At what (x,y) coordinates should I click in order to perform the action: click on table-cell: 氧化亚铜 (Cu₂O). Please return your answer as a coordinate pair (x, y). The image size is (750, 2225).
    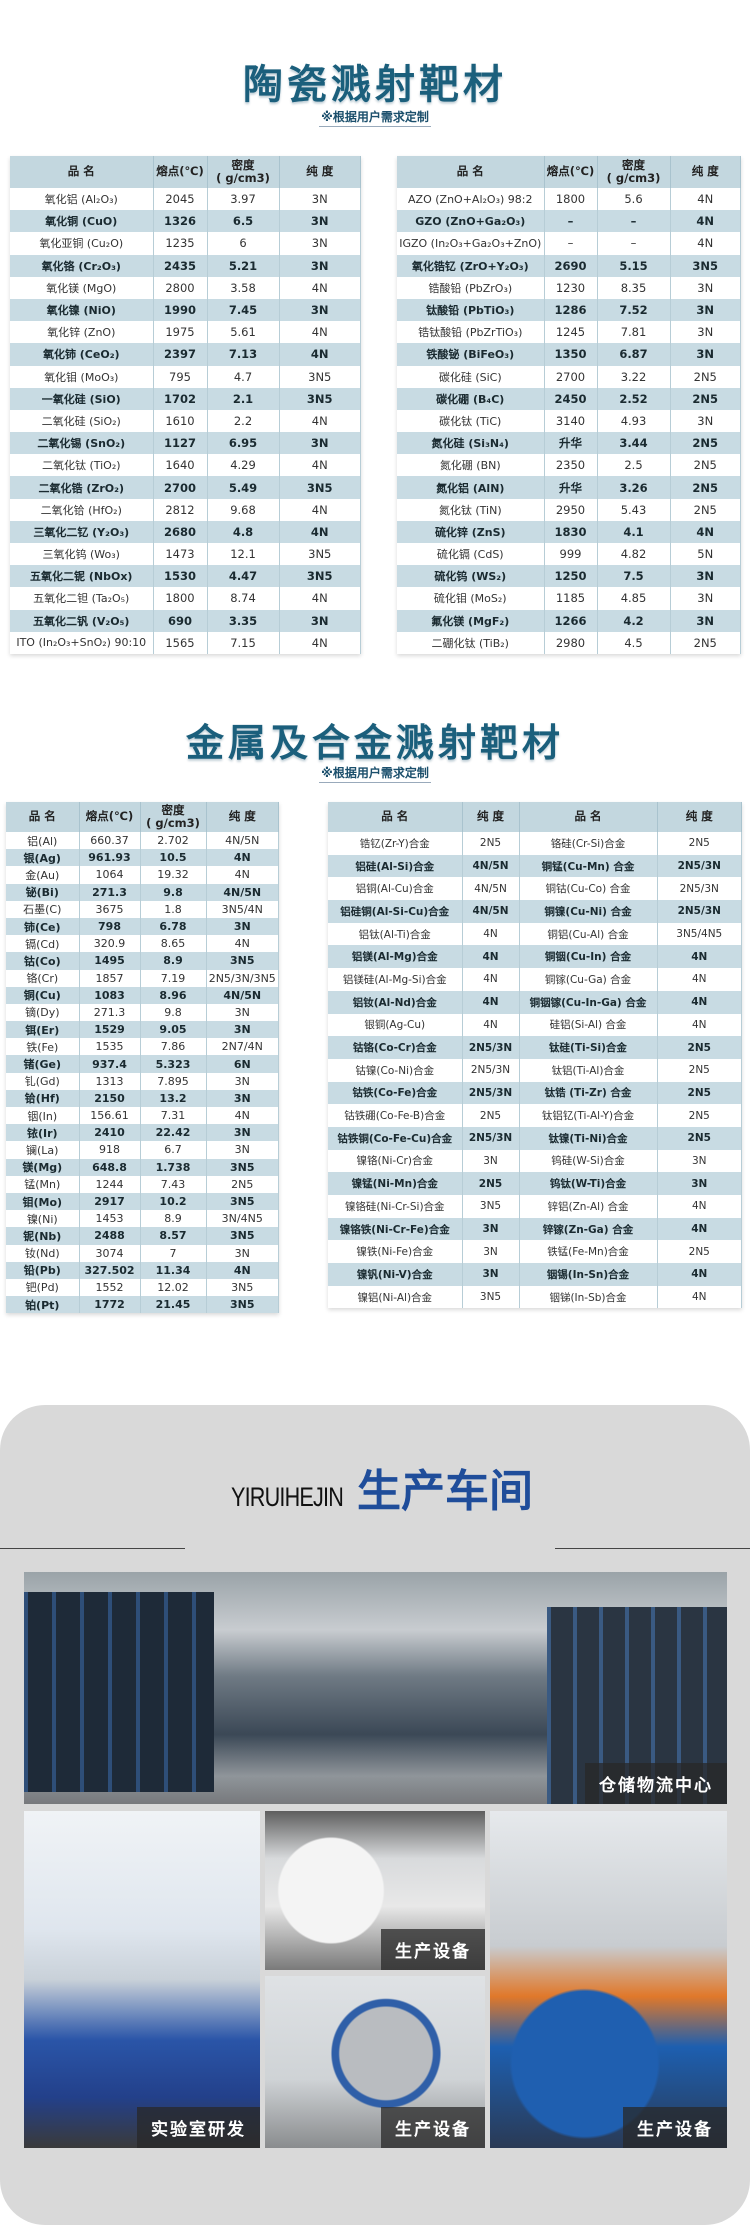
    Looking at the image, I should click on (82, 243).